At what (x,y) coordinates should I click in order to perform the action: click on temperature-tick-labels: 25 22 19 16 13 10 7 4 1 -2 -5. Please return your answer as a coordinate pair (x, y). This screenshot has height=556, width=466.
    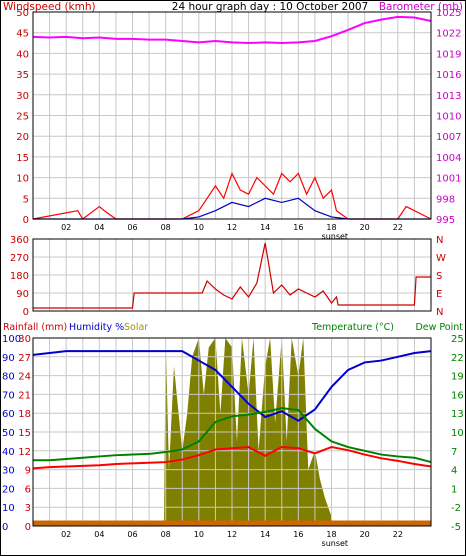
    Looking at the image, I should click on (457, 433).